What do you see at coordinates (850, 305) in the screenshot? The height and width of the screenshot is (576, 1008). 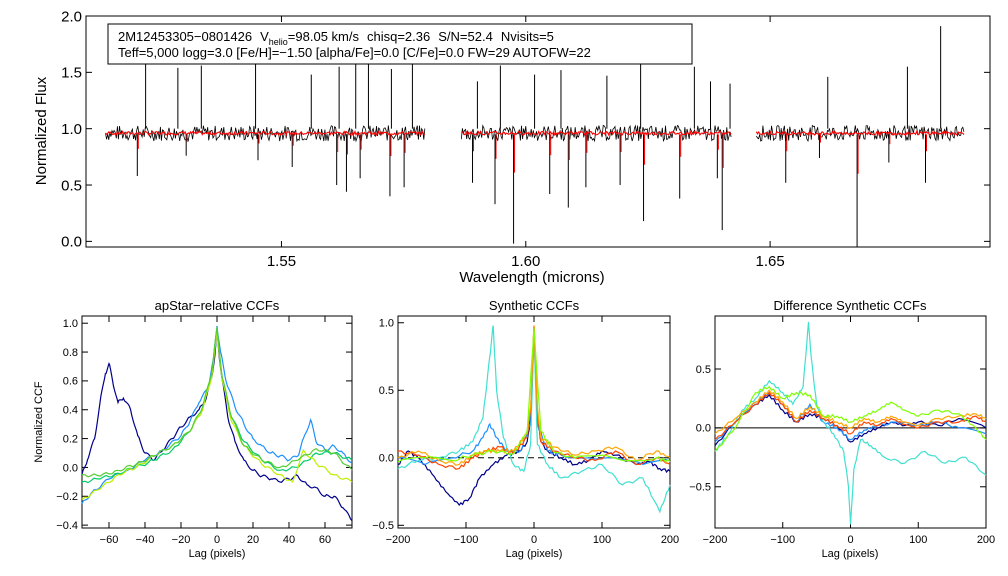 I see `ccf-difference-title: Difference Synthetic CCFs` at bounding box center [850, 305].